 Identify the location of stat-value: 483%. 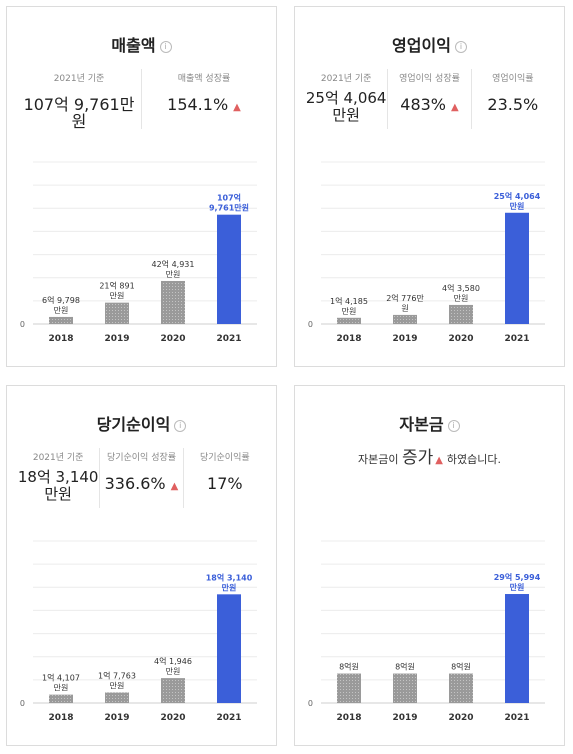
(423, 104).